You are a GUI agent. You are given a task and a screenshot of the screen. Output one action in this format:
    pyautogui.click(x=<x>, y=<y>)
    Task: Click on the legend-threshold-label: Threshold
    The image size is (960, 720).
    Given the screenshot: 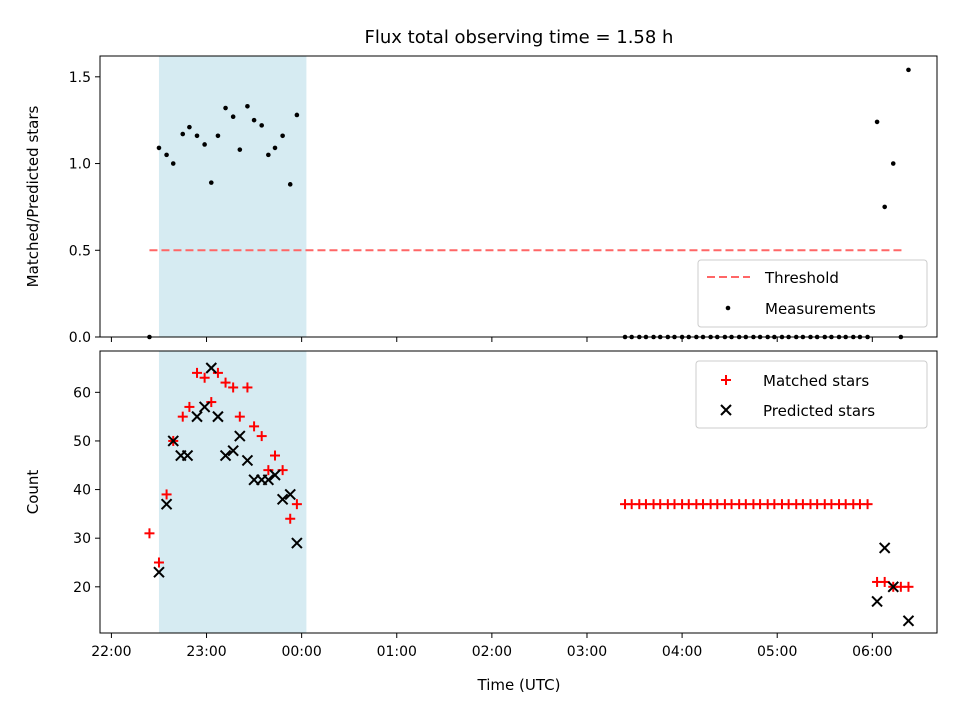 What is the action you would take?
    pyautogui.click(x=801, y=278)
    